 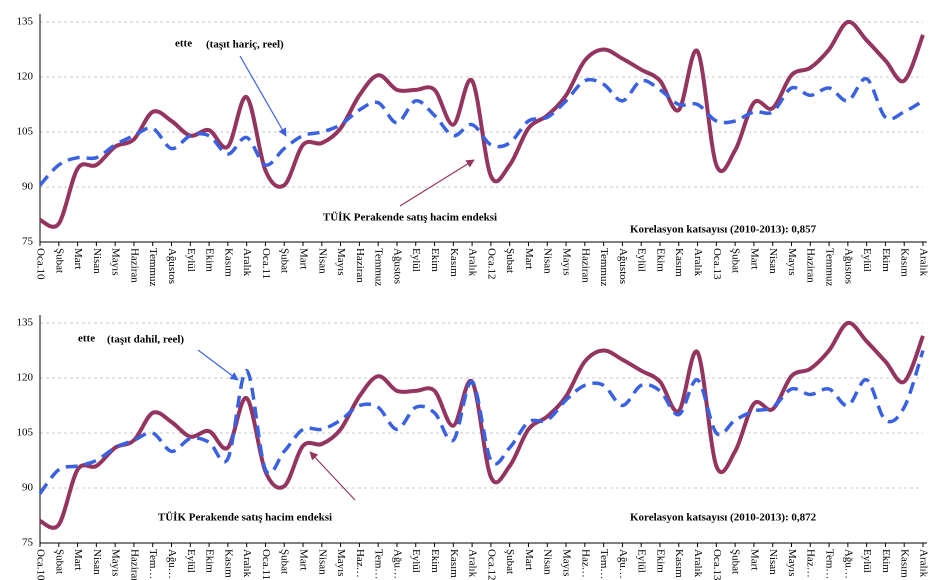 I want to click on correlation-note: Korelasyon katsayısı (2010-2013): 0,872, so click(x=723, y=518).